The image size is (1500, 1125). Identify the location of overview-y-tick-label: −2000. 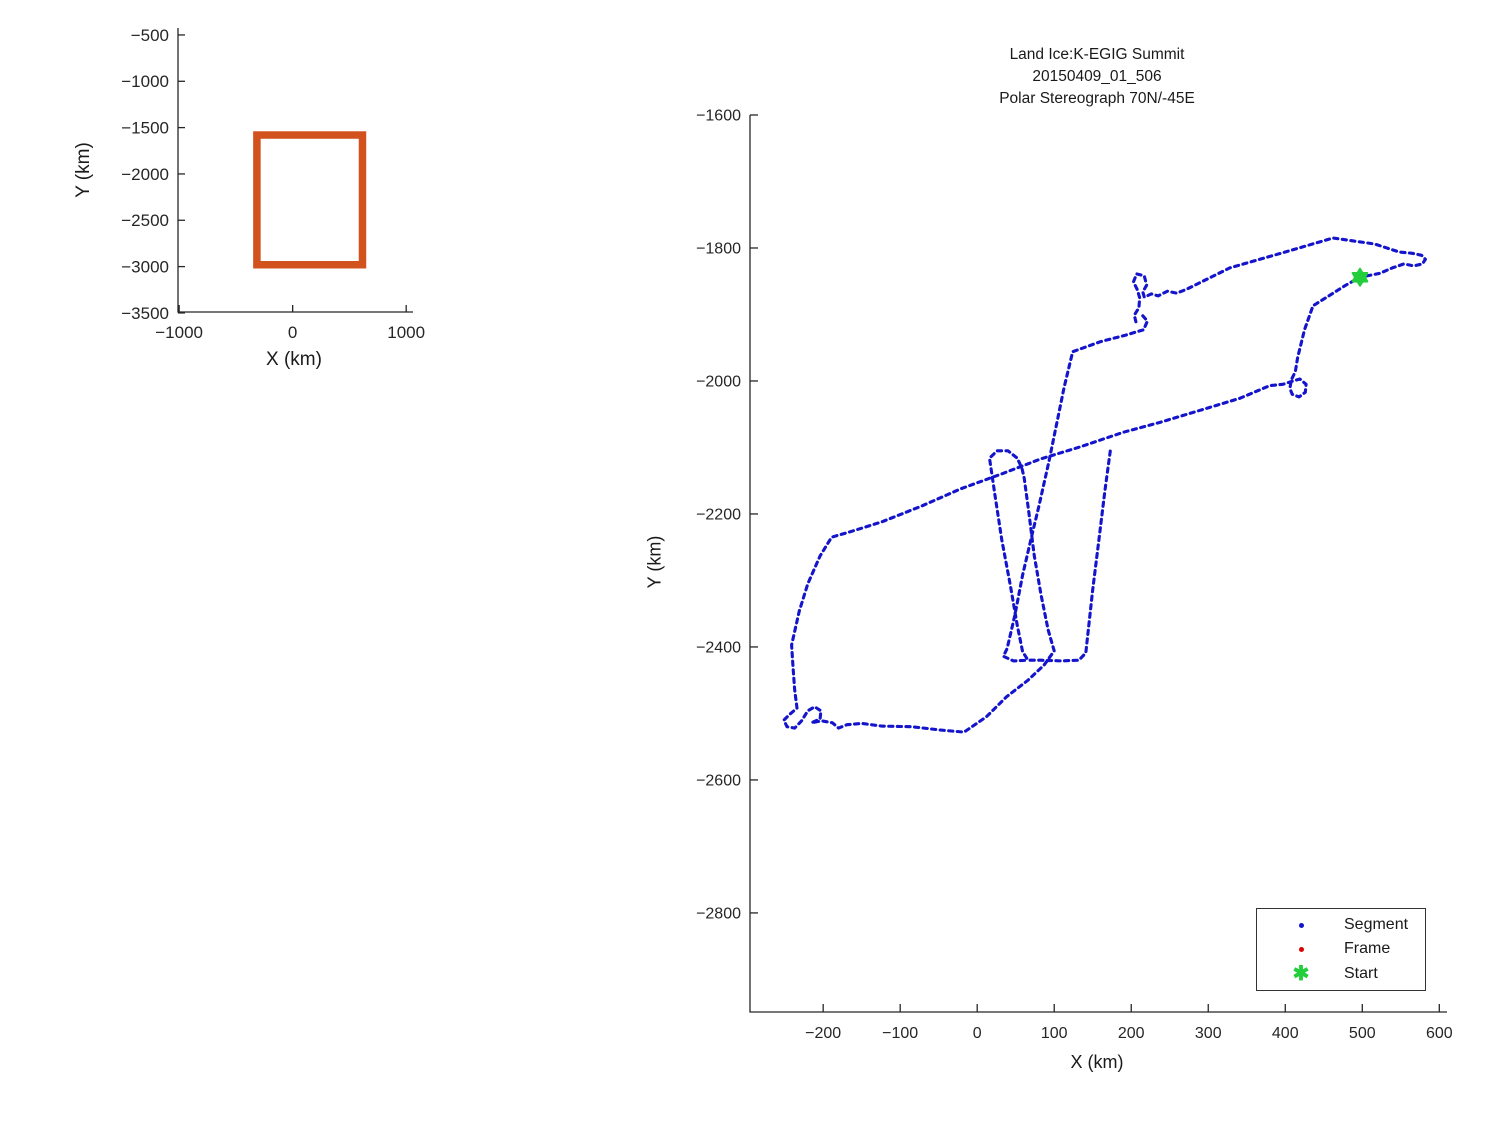
(145, 174).